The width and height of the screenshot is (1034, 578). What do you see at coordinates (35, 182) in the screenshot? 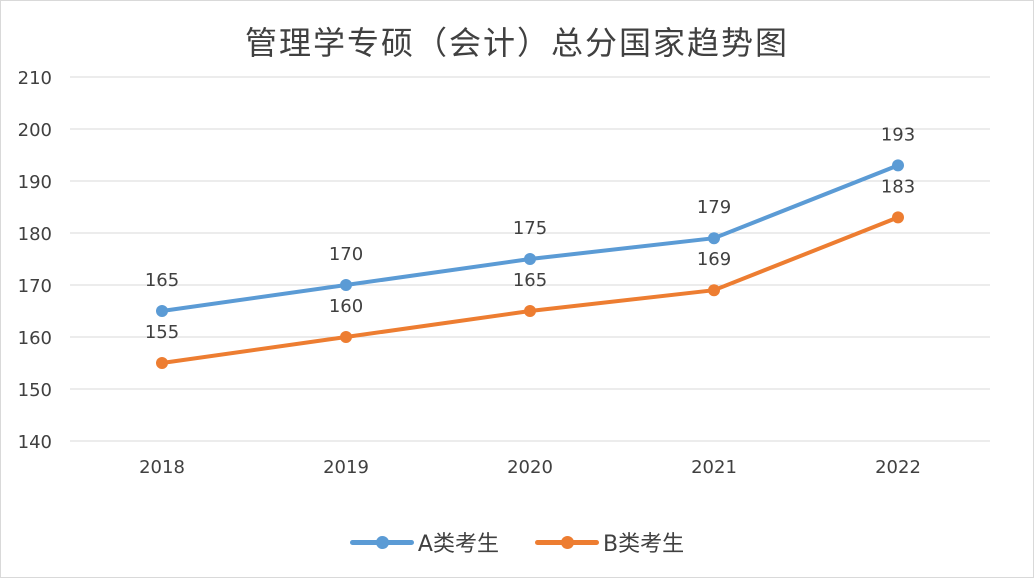
I see `y-tick-label: 190` at bounding box center [35, 182].